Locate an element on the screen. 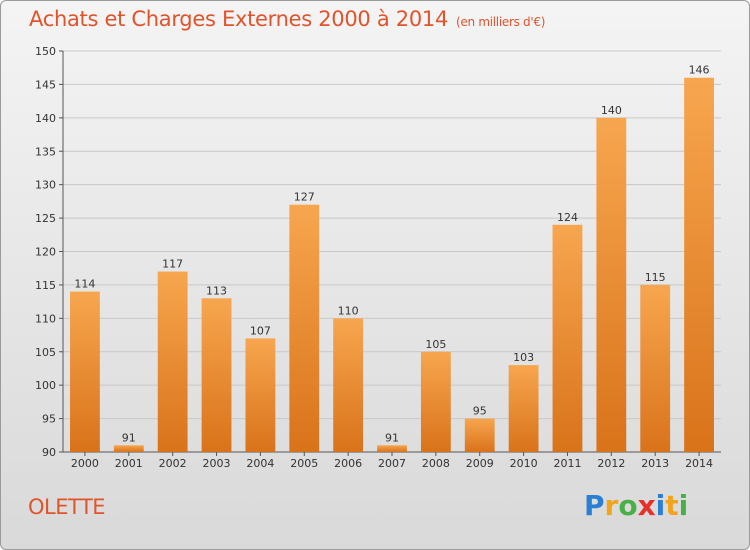 The width and height of the screenshot is (750, 550). y-tick-label: 95 is located at coordinates (49, 419).